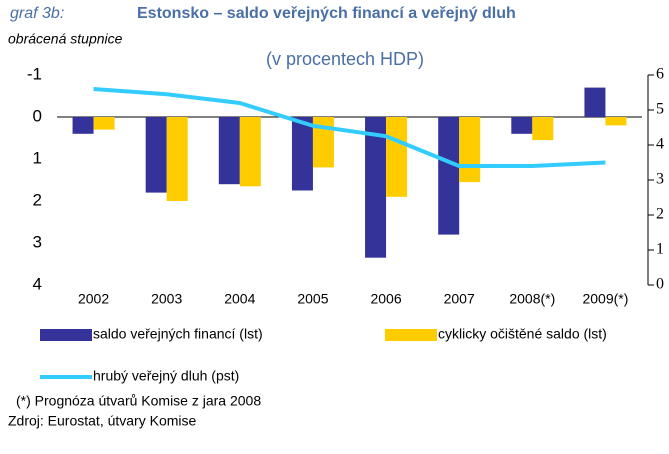  What do you see at coordinates (605, 299) in the screenshot?
I see `x-tick-label: 2009(*)` at bounding box center [605, 299].